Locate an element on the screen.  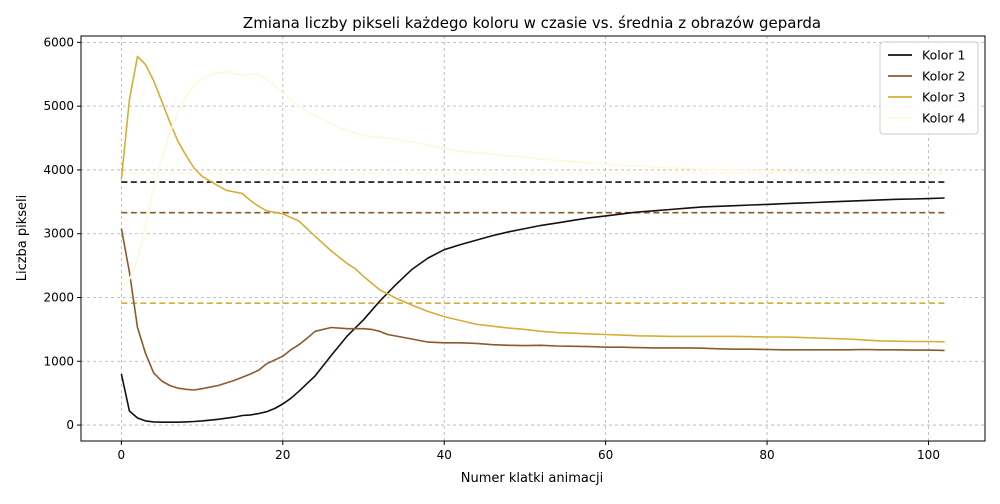
y-tick-label: 2000 is located at coordinates (58, 297).